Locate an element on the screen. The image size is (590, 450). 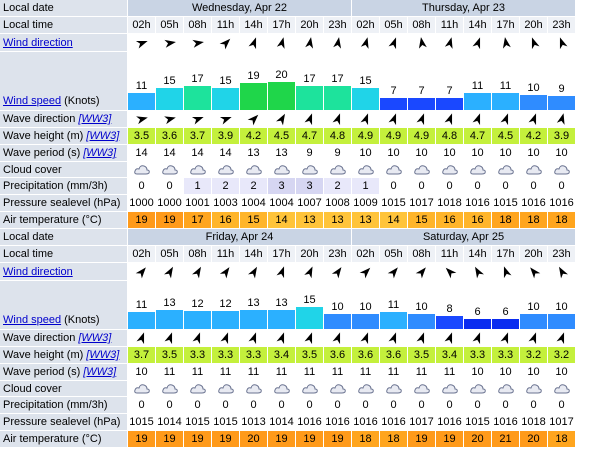
wind-speed-label: 6 is located at coordinates (505, 311).